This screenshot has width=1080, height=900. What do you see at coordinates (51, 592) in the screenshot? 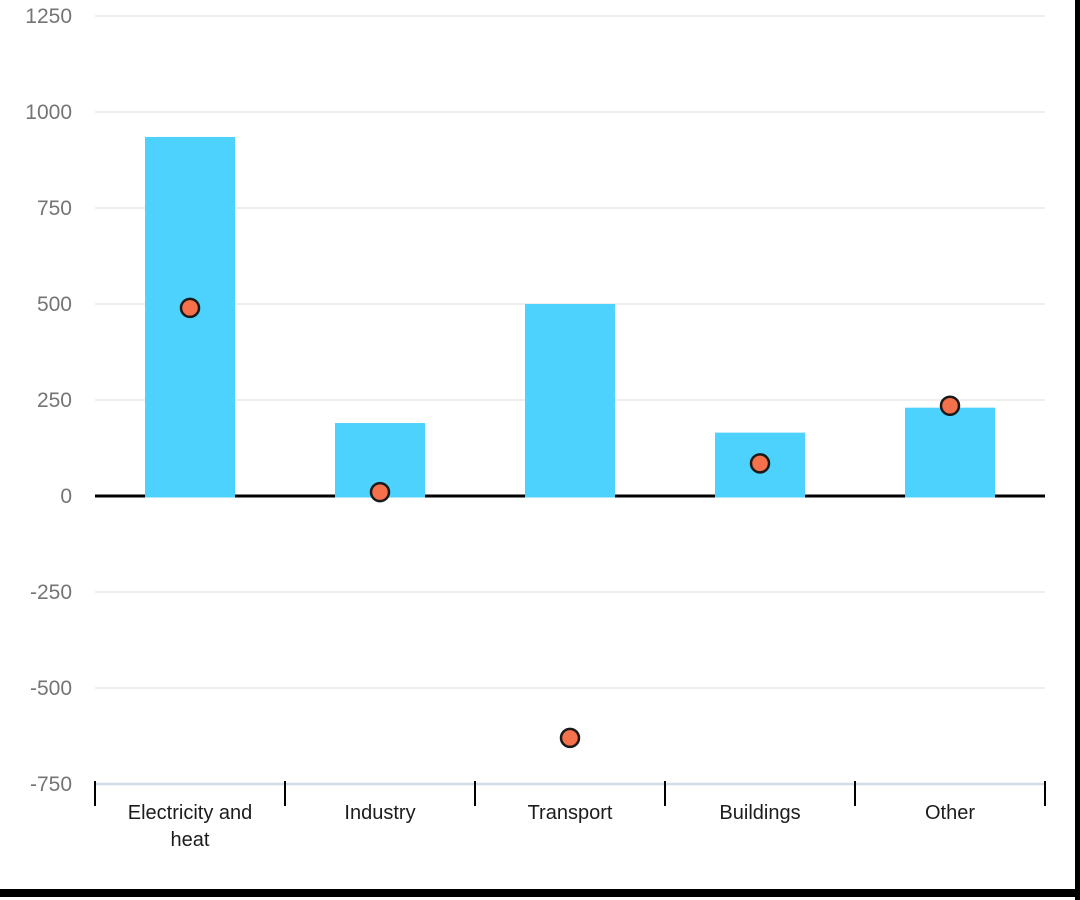
I see `y-tick-label: -250` at bounding box center [51, 592].